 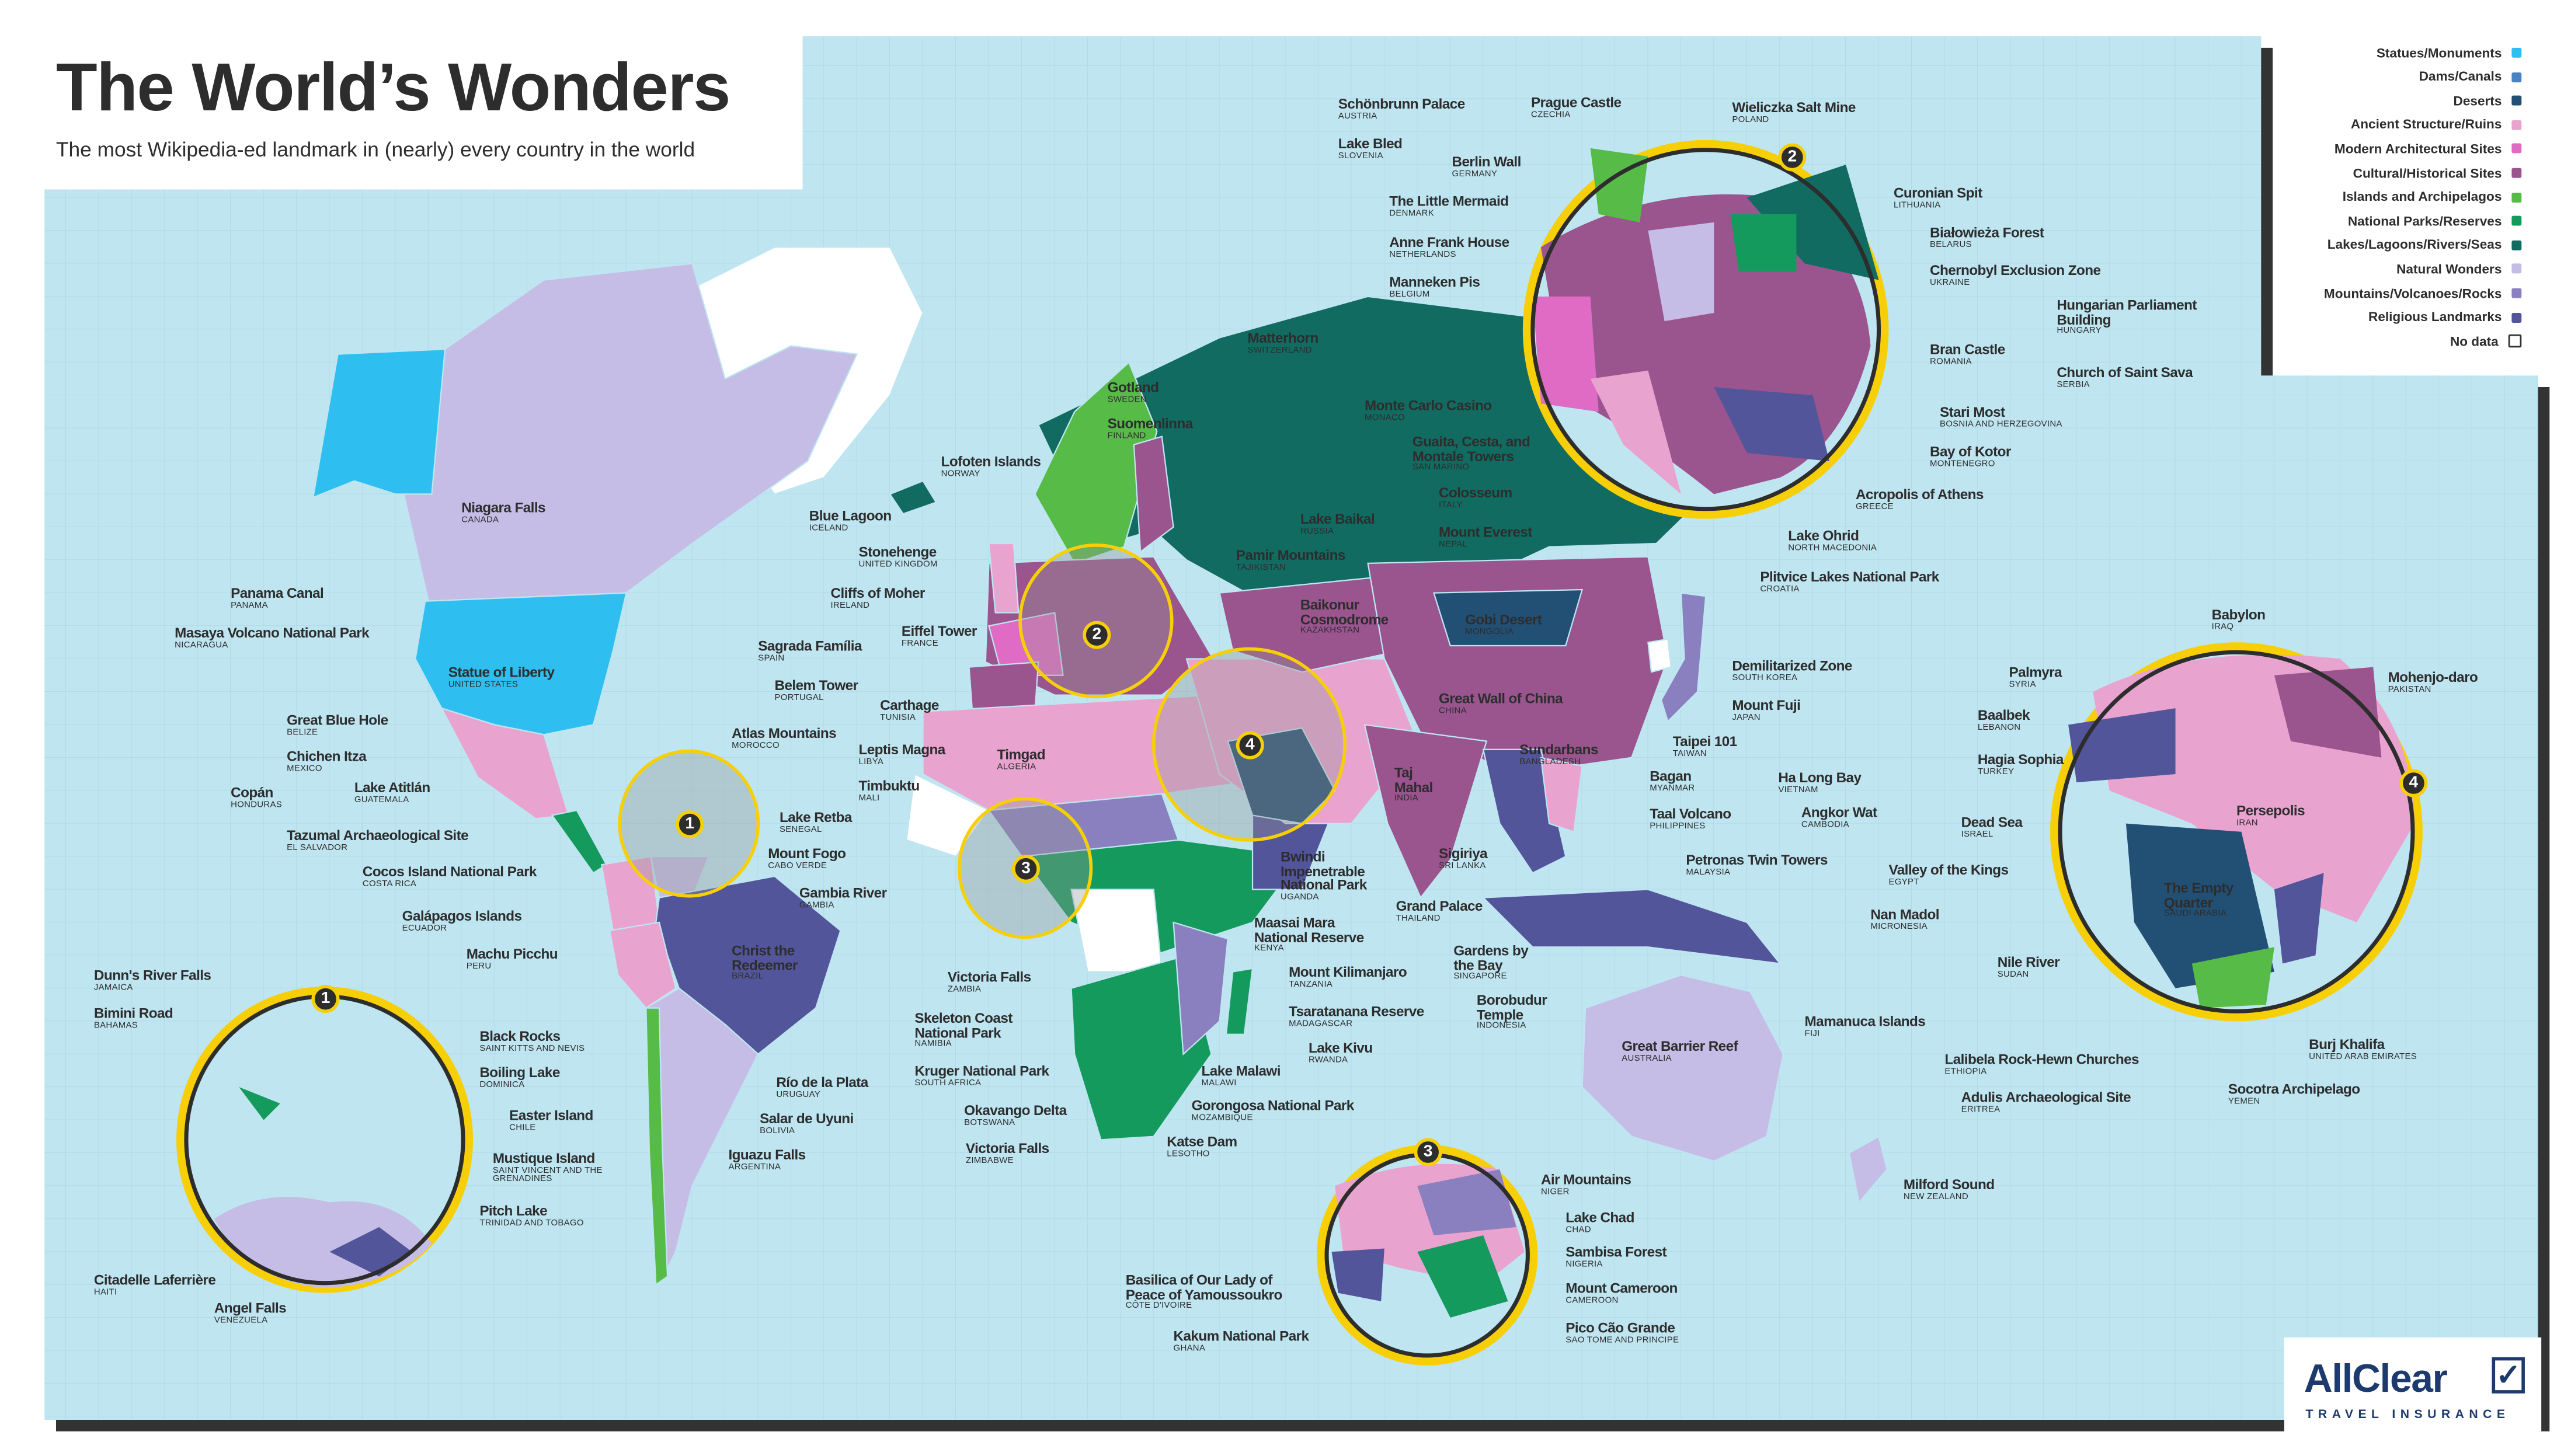 I want to click on landmark-label: Cliffs of Moher IRELAND, so click(x=877, y=597).